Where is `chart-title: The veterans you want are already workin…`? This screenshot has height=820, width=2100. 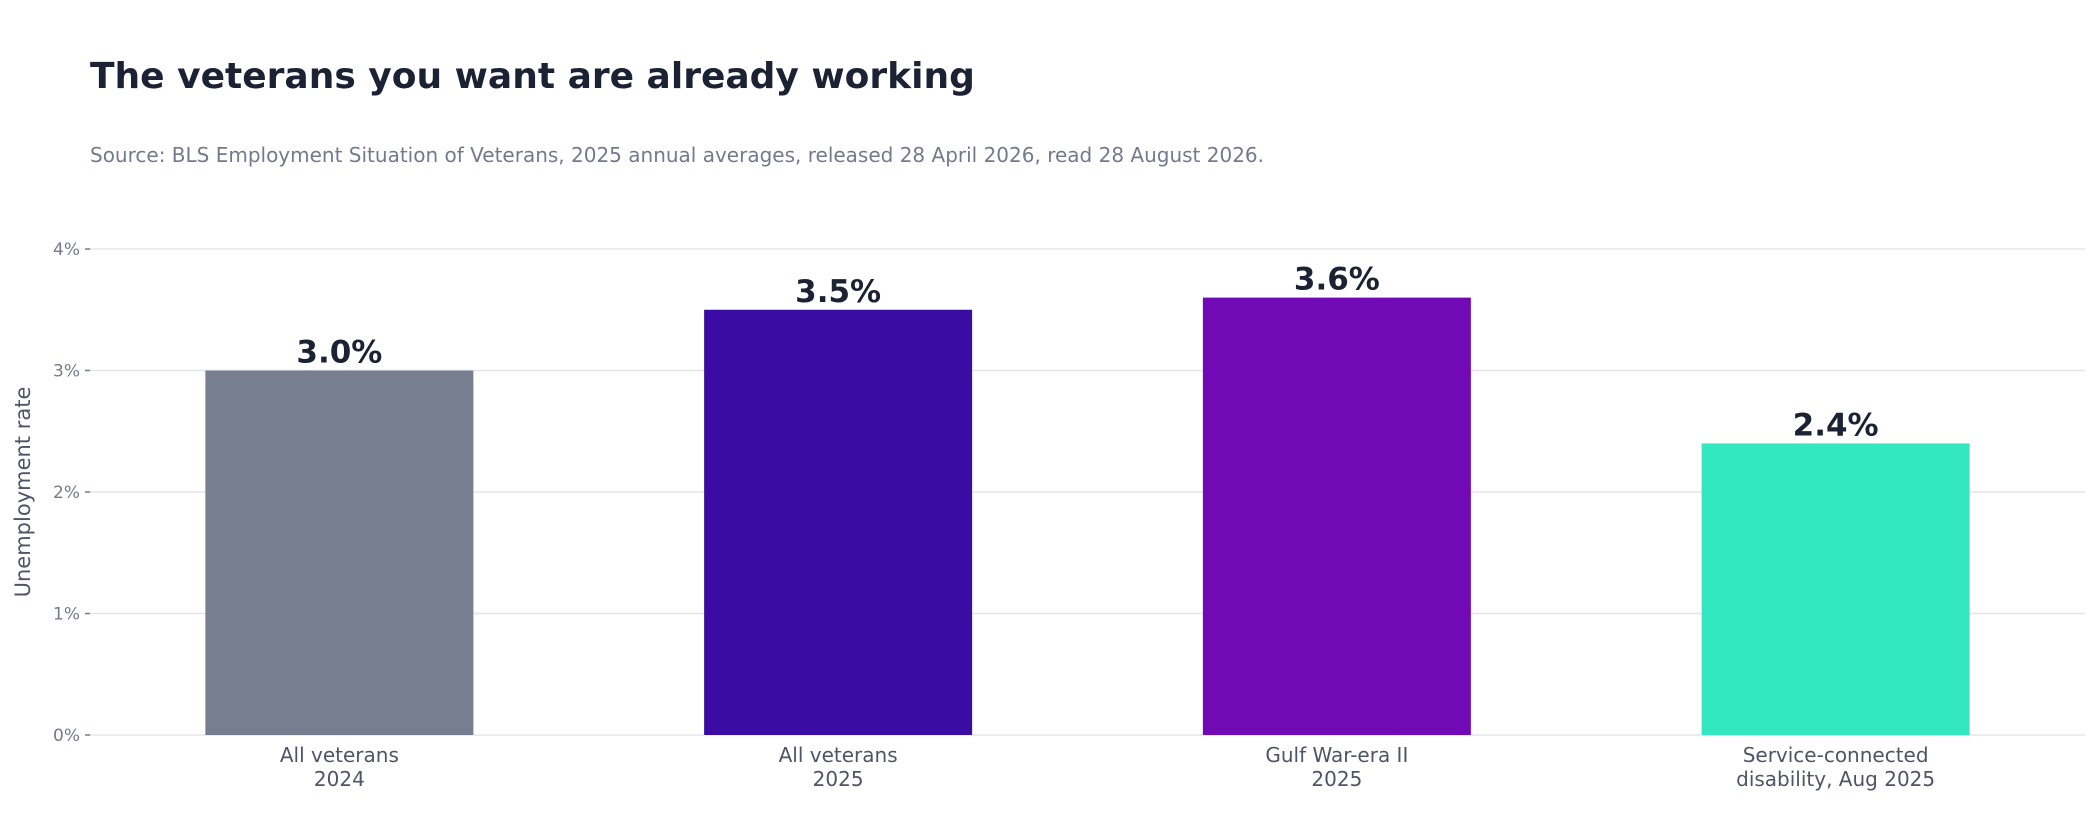 chart-title: The veterans you want are already workin… is located at coordinates (532, 76).